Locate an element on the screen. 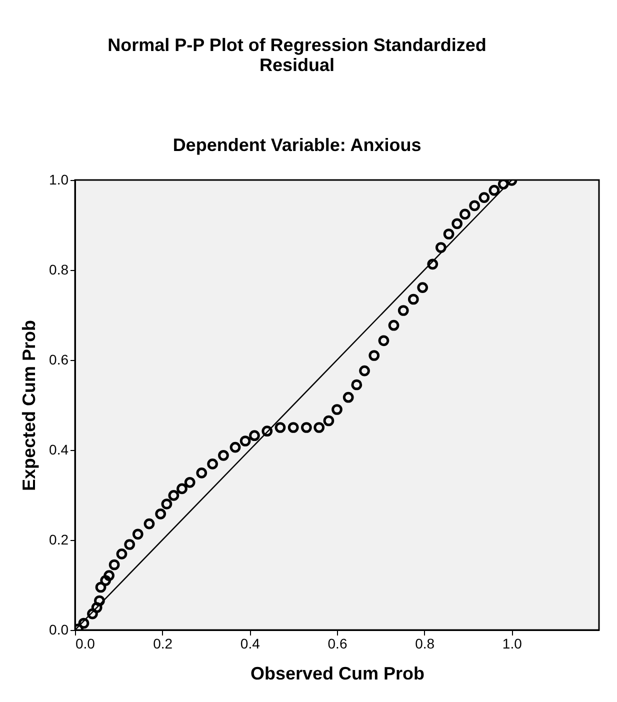 The image size is (617, 702). chart-title: Normal P-P Plot of Regression Standardized Residual is located at coordinates (297, 55).